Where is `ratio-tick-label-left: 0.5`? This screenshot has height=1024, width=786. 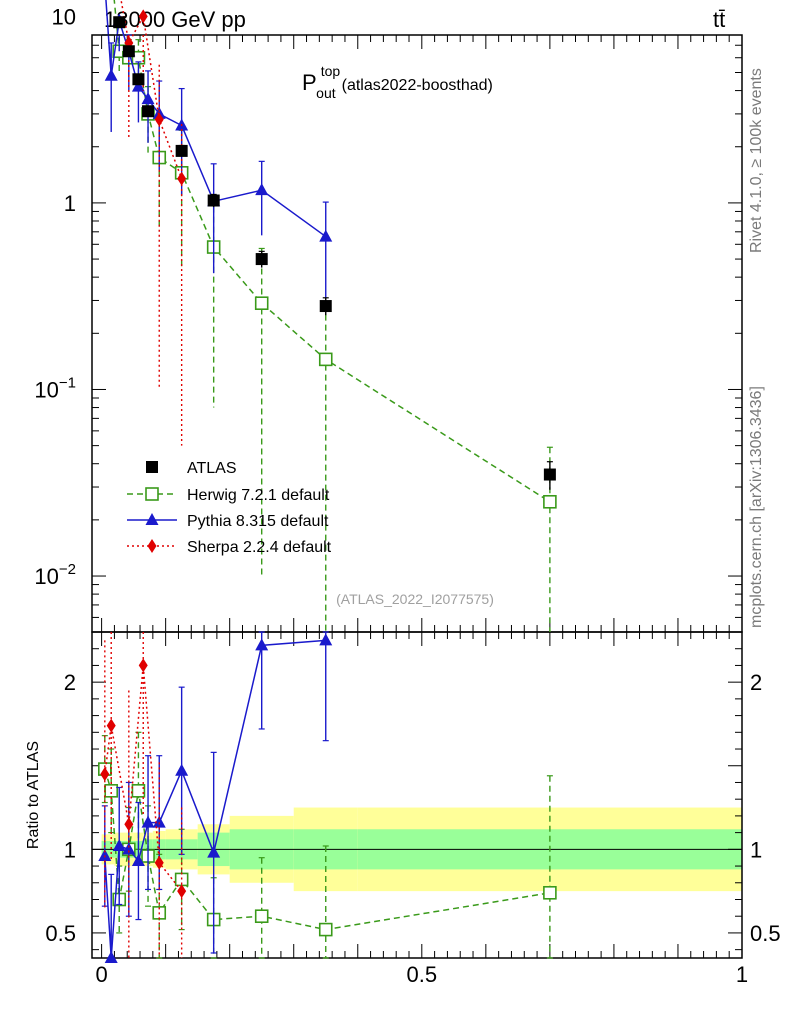
ratio-tick-label-left: 0.5 is located at coordinates (60, 933).